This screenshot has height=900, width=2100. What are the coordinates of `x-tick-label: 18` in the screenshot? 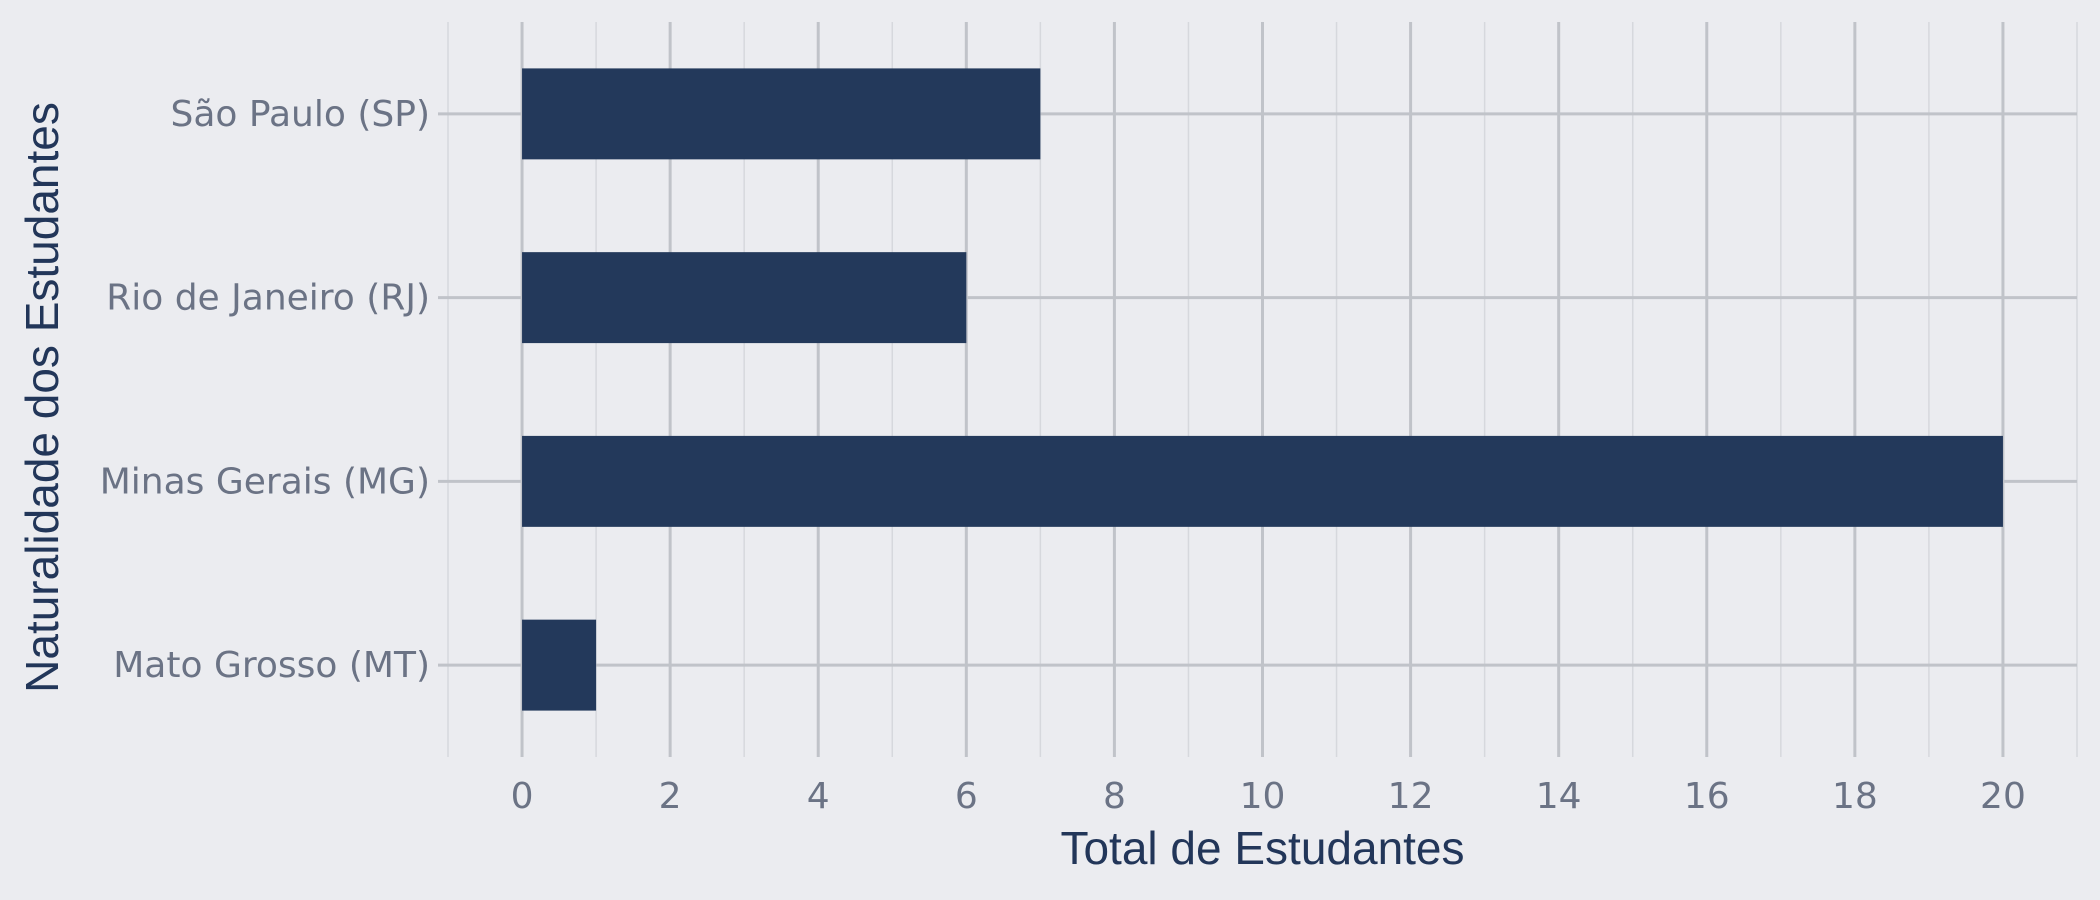 It's located at (1855, 796).